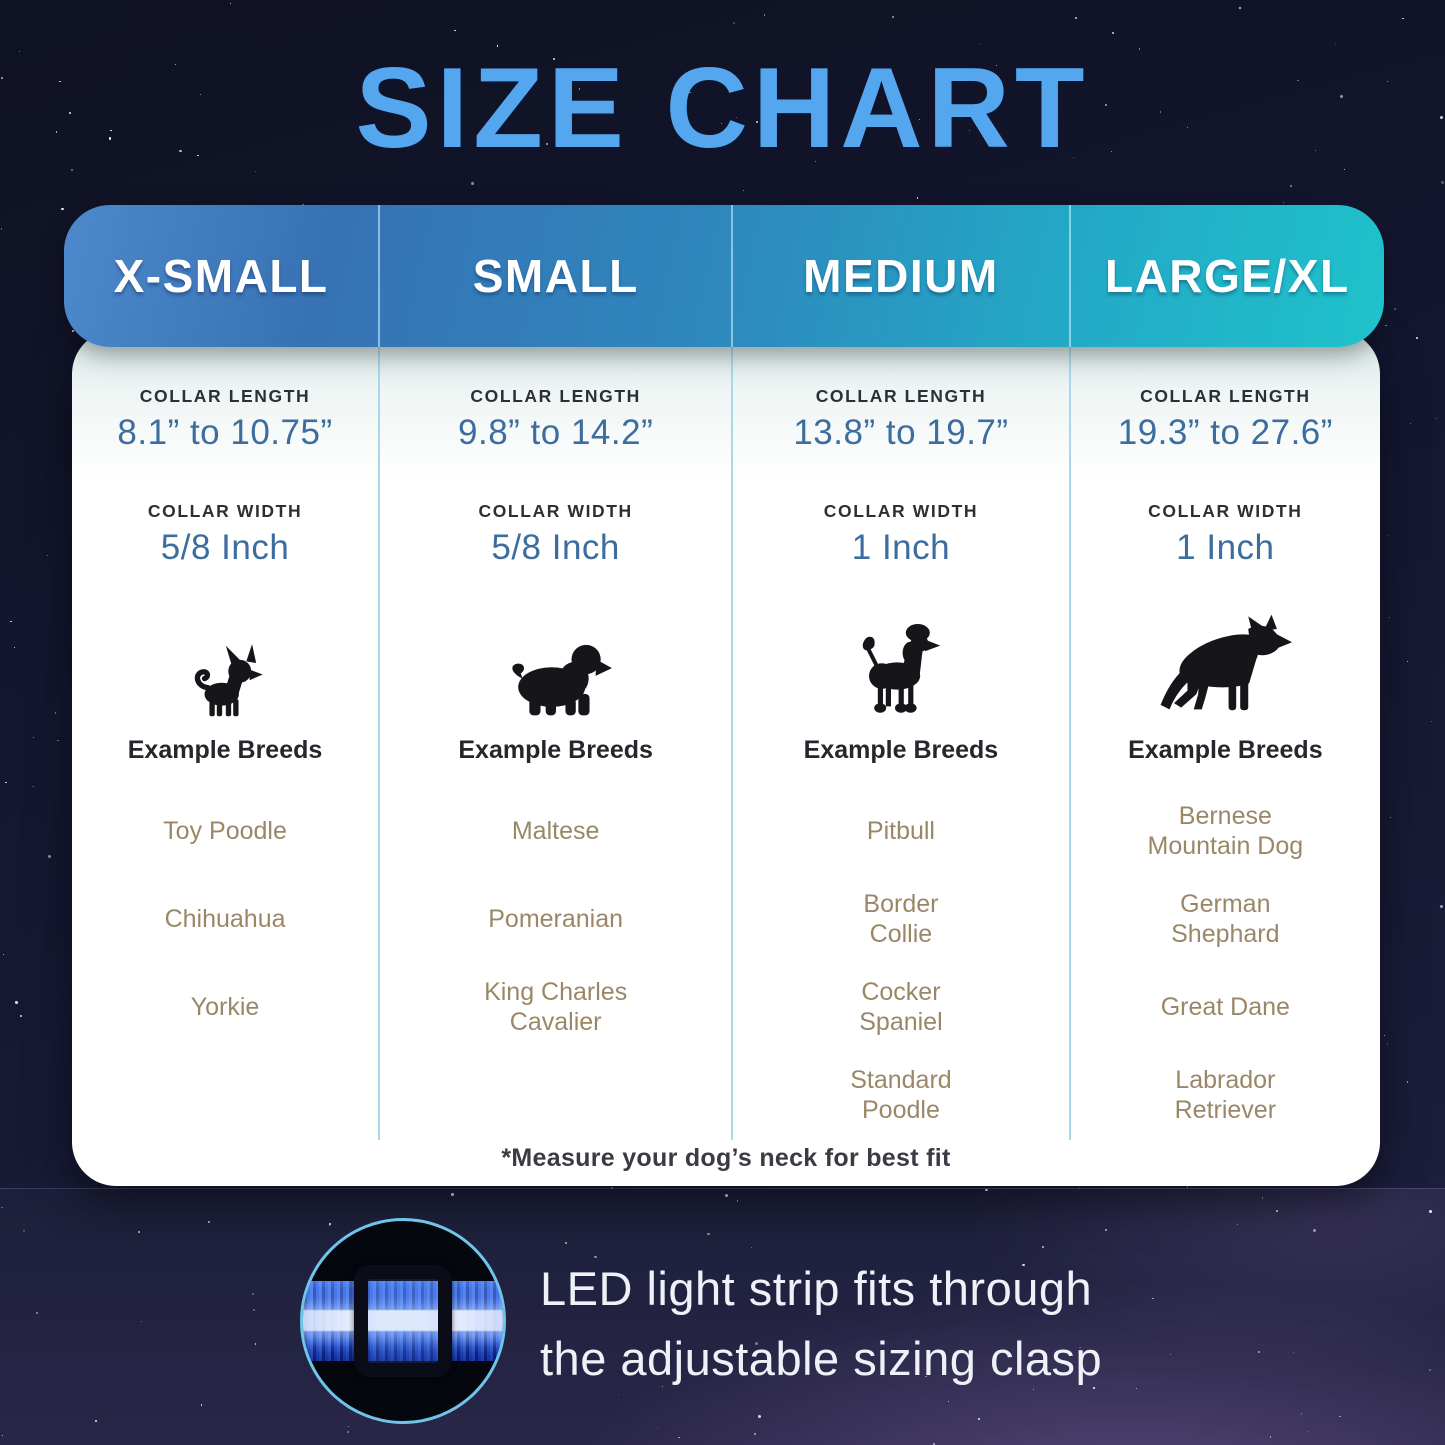  I want to click on collar-led-clasp-photo, so click(403, 1321).